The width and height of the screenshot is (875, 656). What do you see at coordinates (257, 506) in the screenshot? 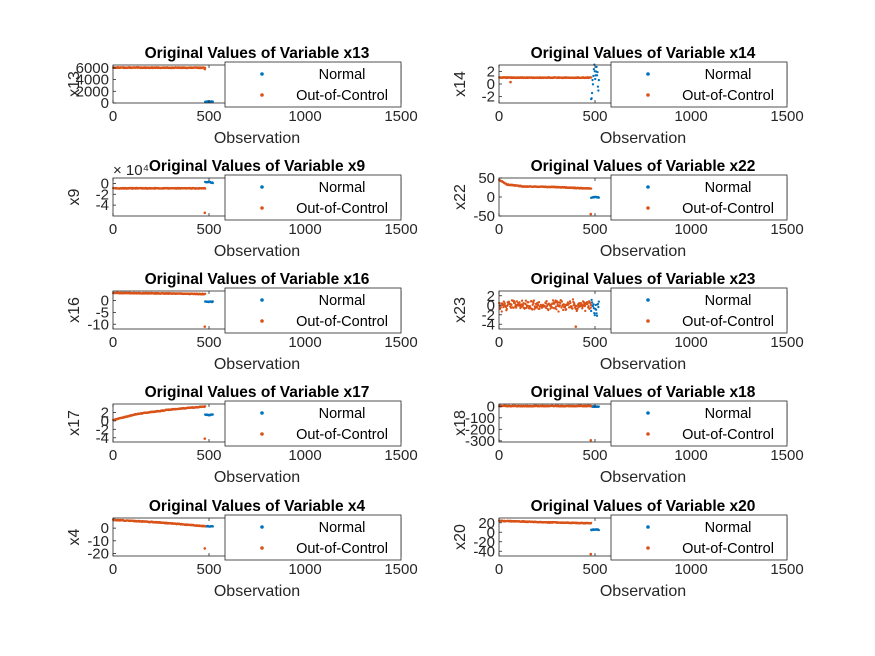
I see `chart-title: Original Values of Variable x4` at bounding box center [257, 506].